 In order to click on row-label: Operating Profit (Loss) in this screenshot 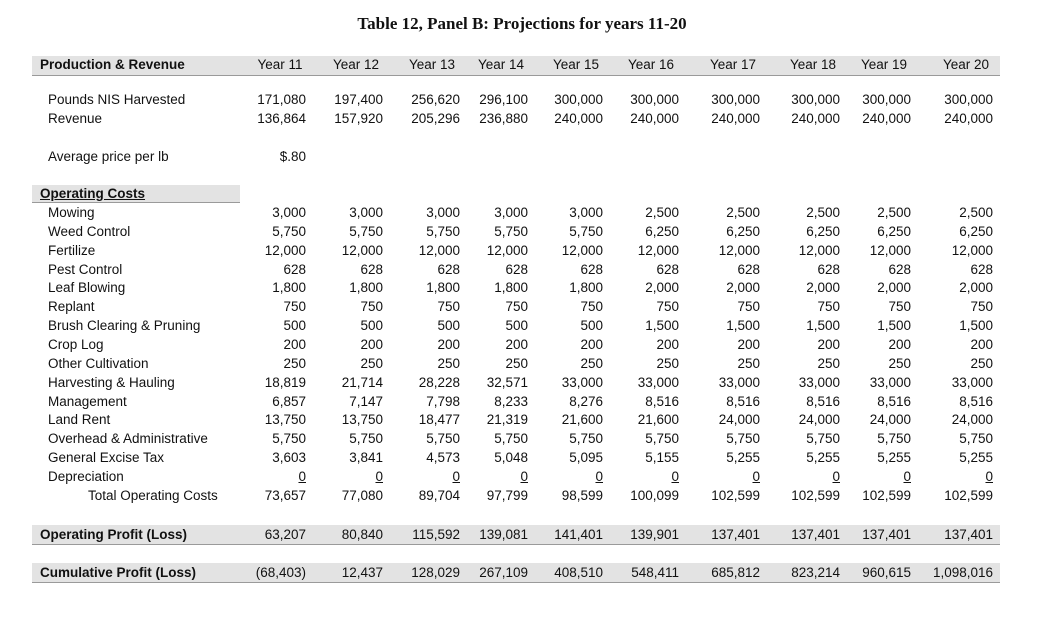, I will do `click(114, 534)`.